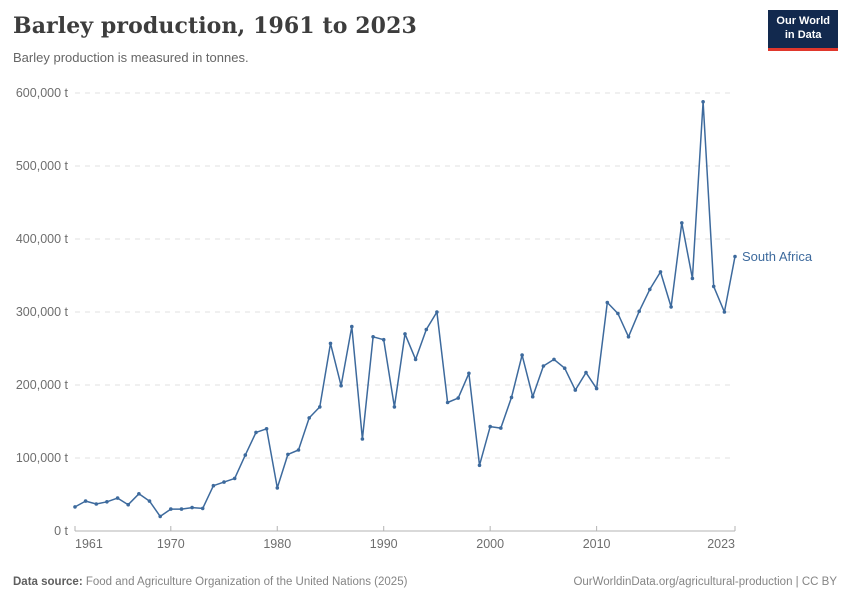 The width and height of the screenshot is (850, 600). I want to click on owid-logo-line2: in Data, so click(803, 34).